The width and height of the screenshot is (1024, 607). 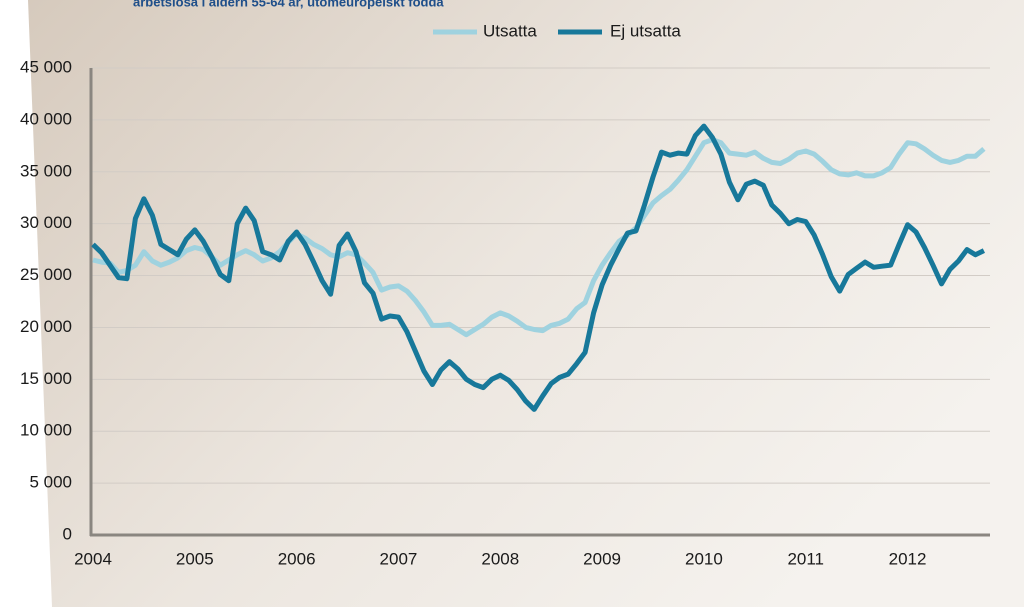 What do you see at coordinates (46, 378) in the screenshot?
I see `y-tick-label: 15 000` at bounding box center [46, 378].